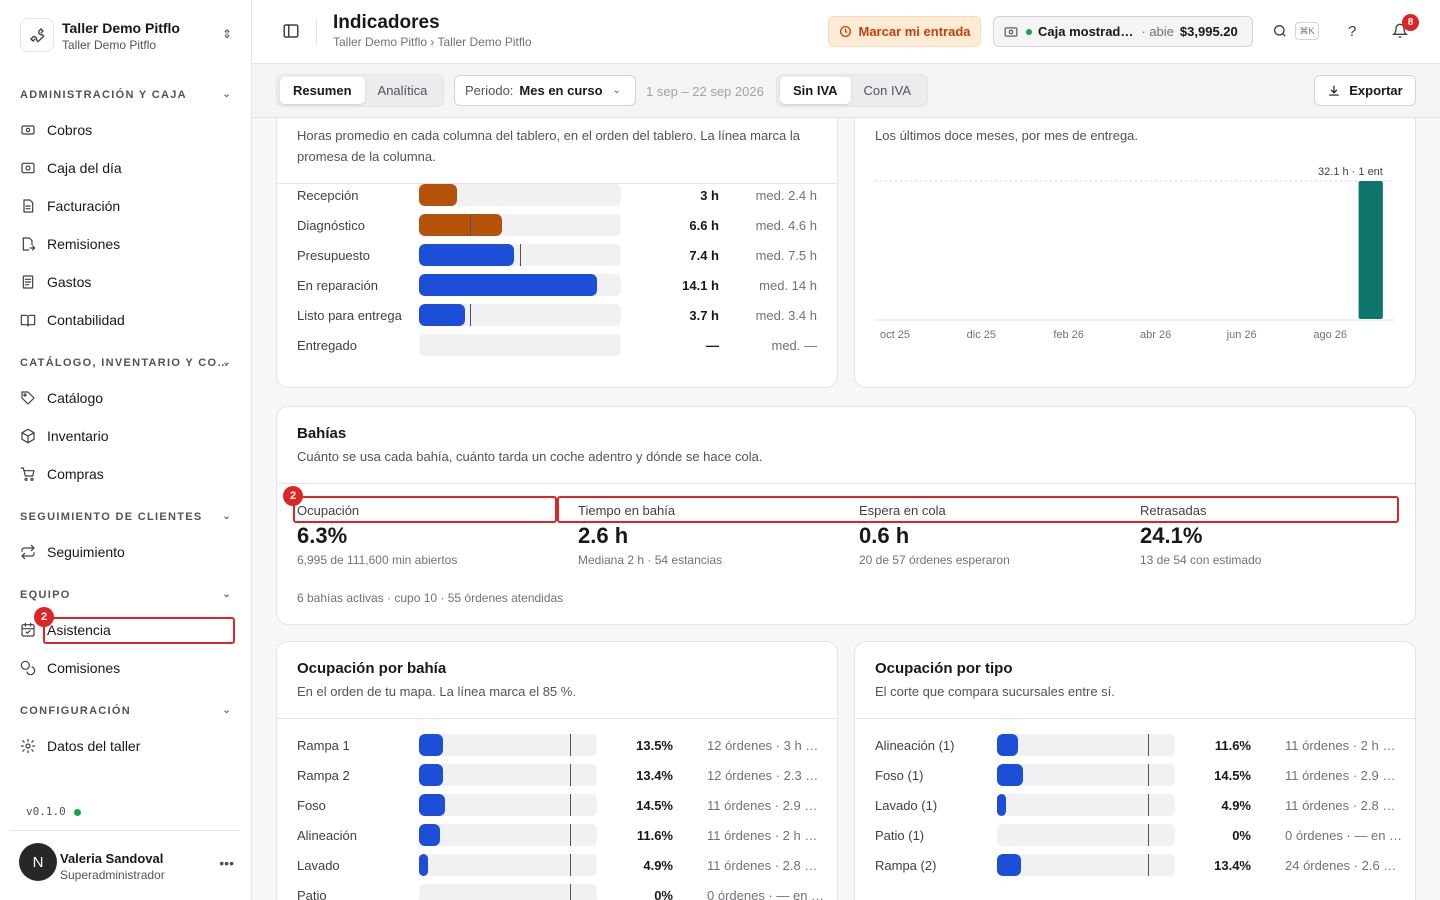 Image resolution: width=1440 pixels, height=900 pixels. I want to click on search-icon, so click(1280, 31).